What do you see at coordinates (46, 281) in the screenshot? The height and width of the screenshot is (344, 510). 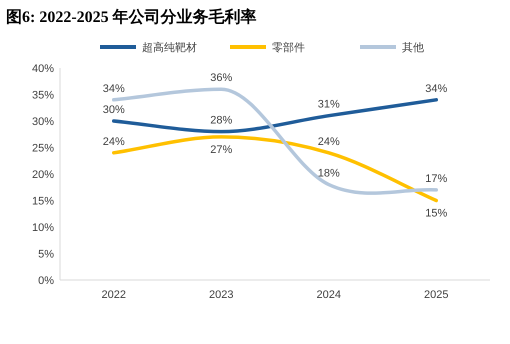 I see `y-tick-label: 0%` at bounding box center [46, 281].